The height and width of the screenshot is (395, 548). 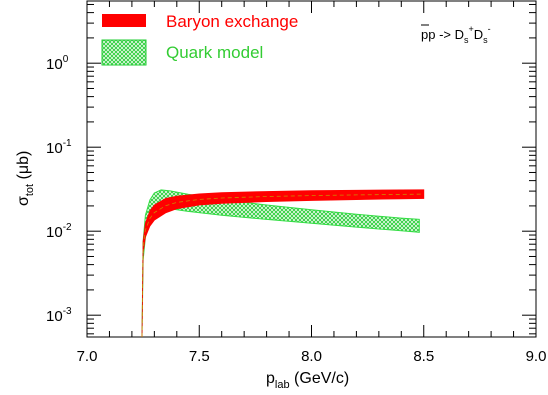 What do you see at coordinates (57, 63) in the screenshot?
I see `y-tick-label: 10⁰` at bounding box center [57, 63].